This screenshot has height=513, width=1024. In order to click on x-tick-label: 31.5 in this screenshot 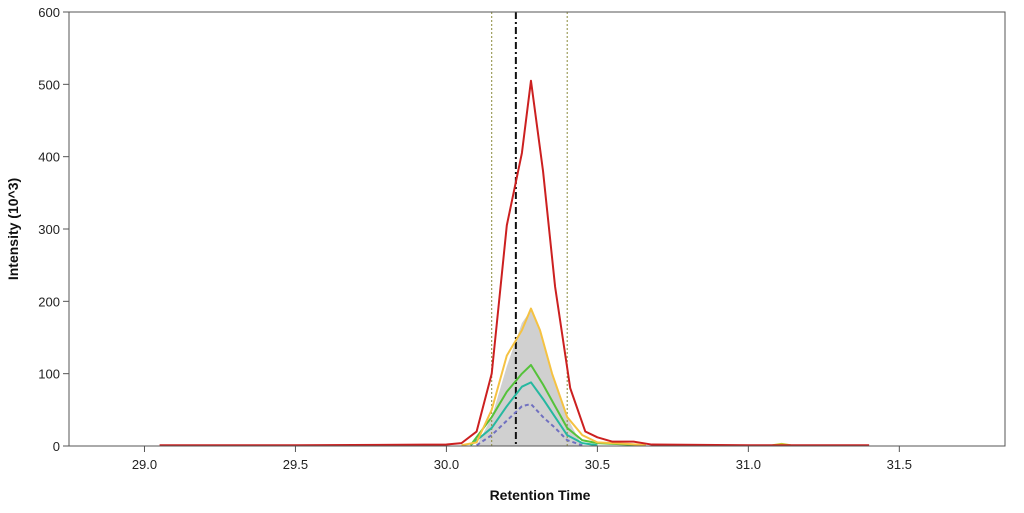, I will do `click(899, 464)`.